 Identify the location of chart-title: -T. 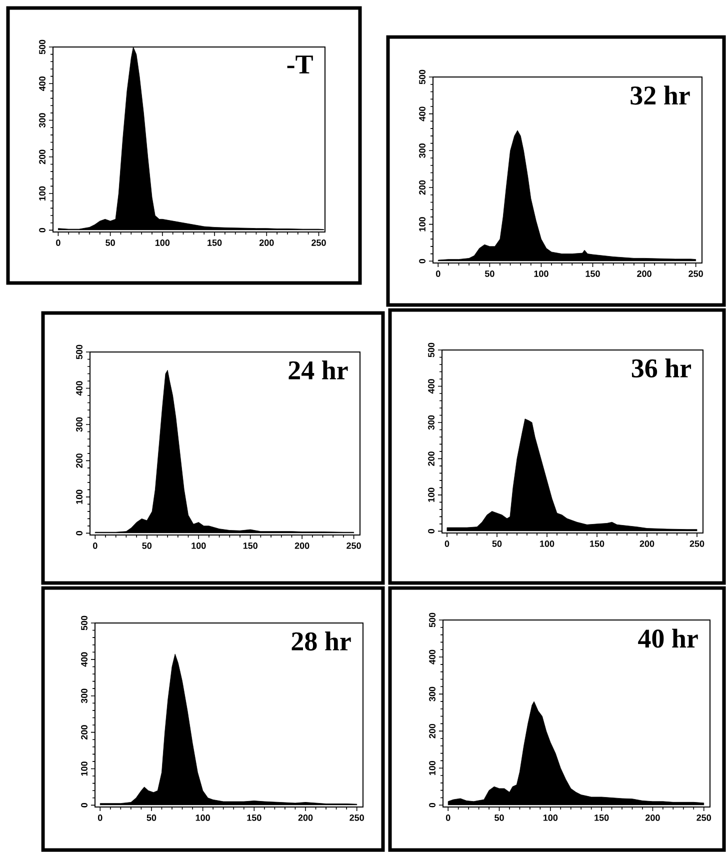
(300, 65).